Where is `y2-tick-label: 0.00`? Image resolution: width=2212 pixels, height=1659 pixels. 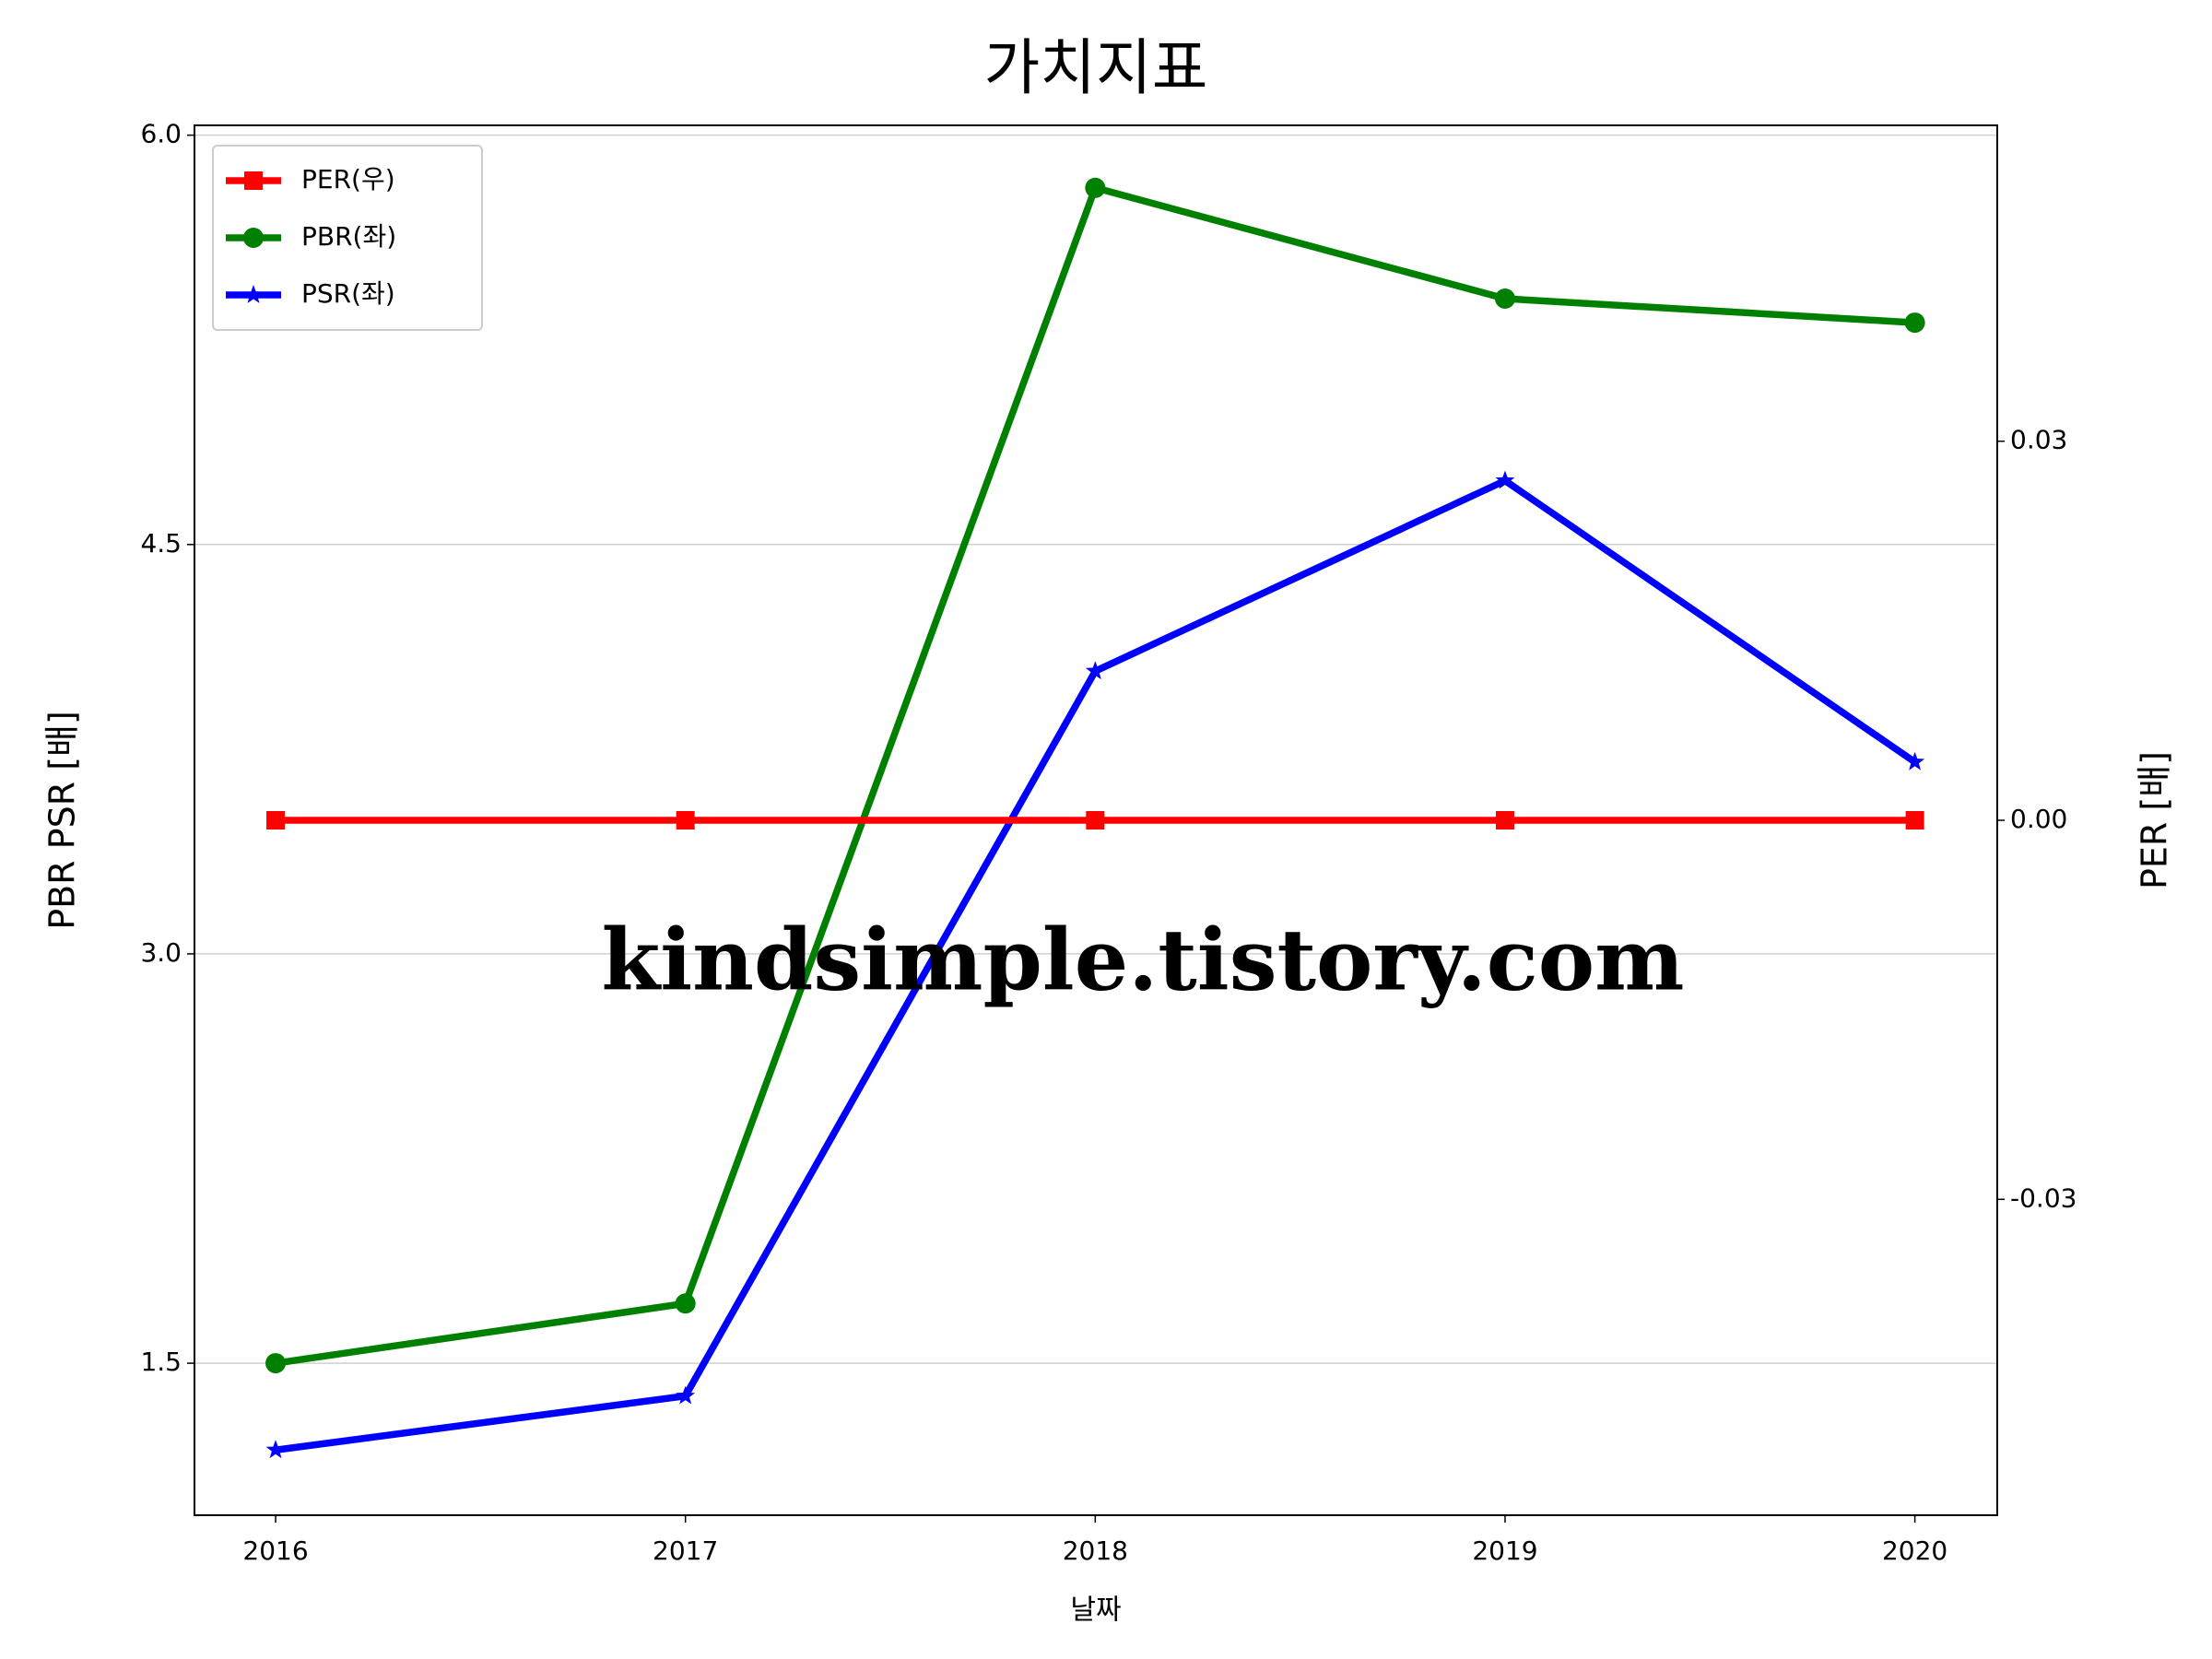
y2-tick-label: 0.00 is located at coordinates (2038, 819).